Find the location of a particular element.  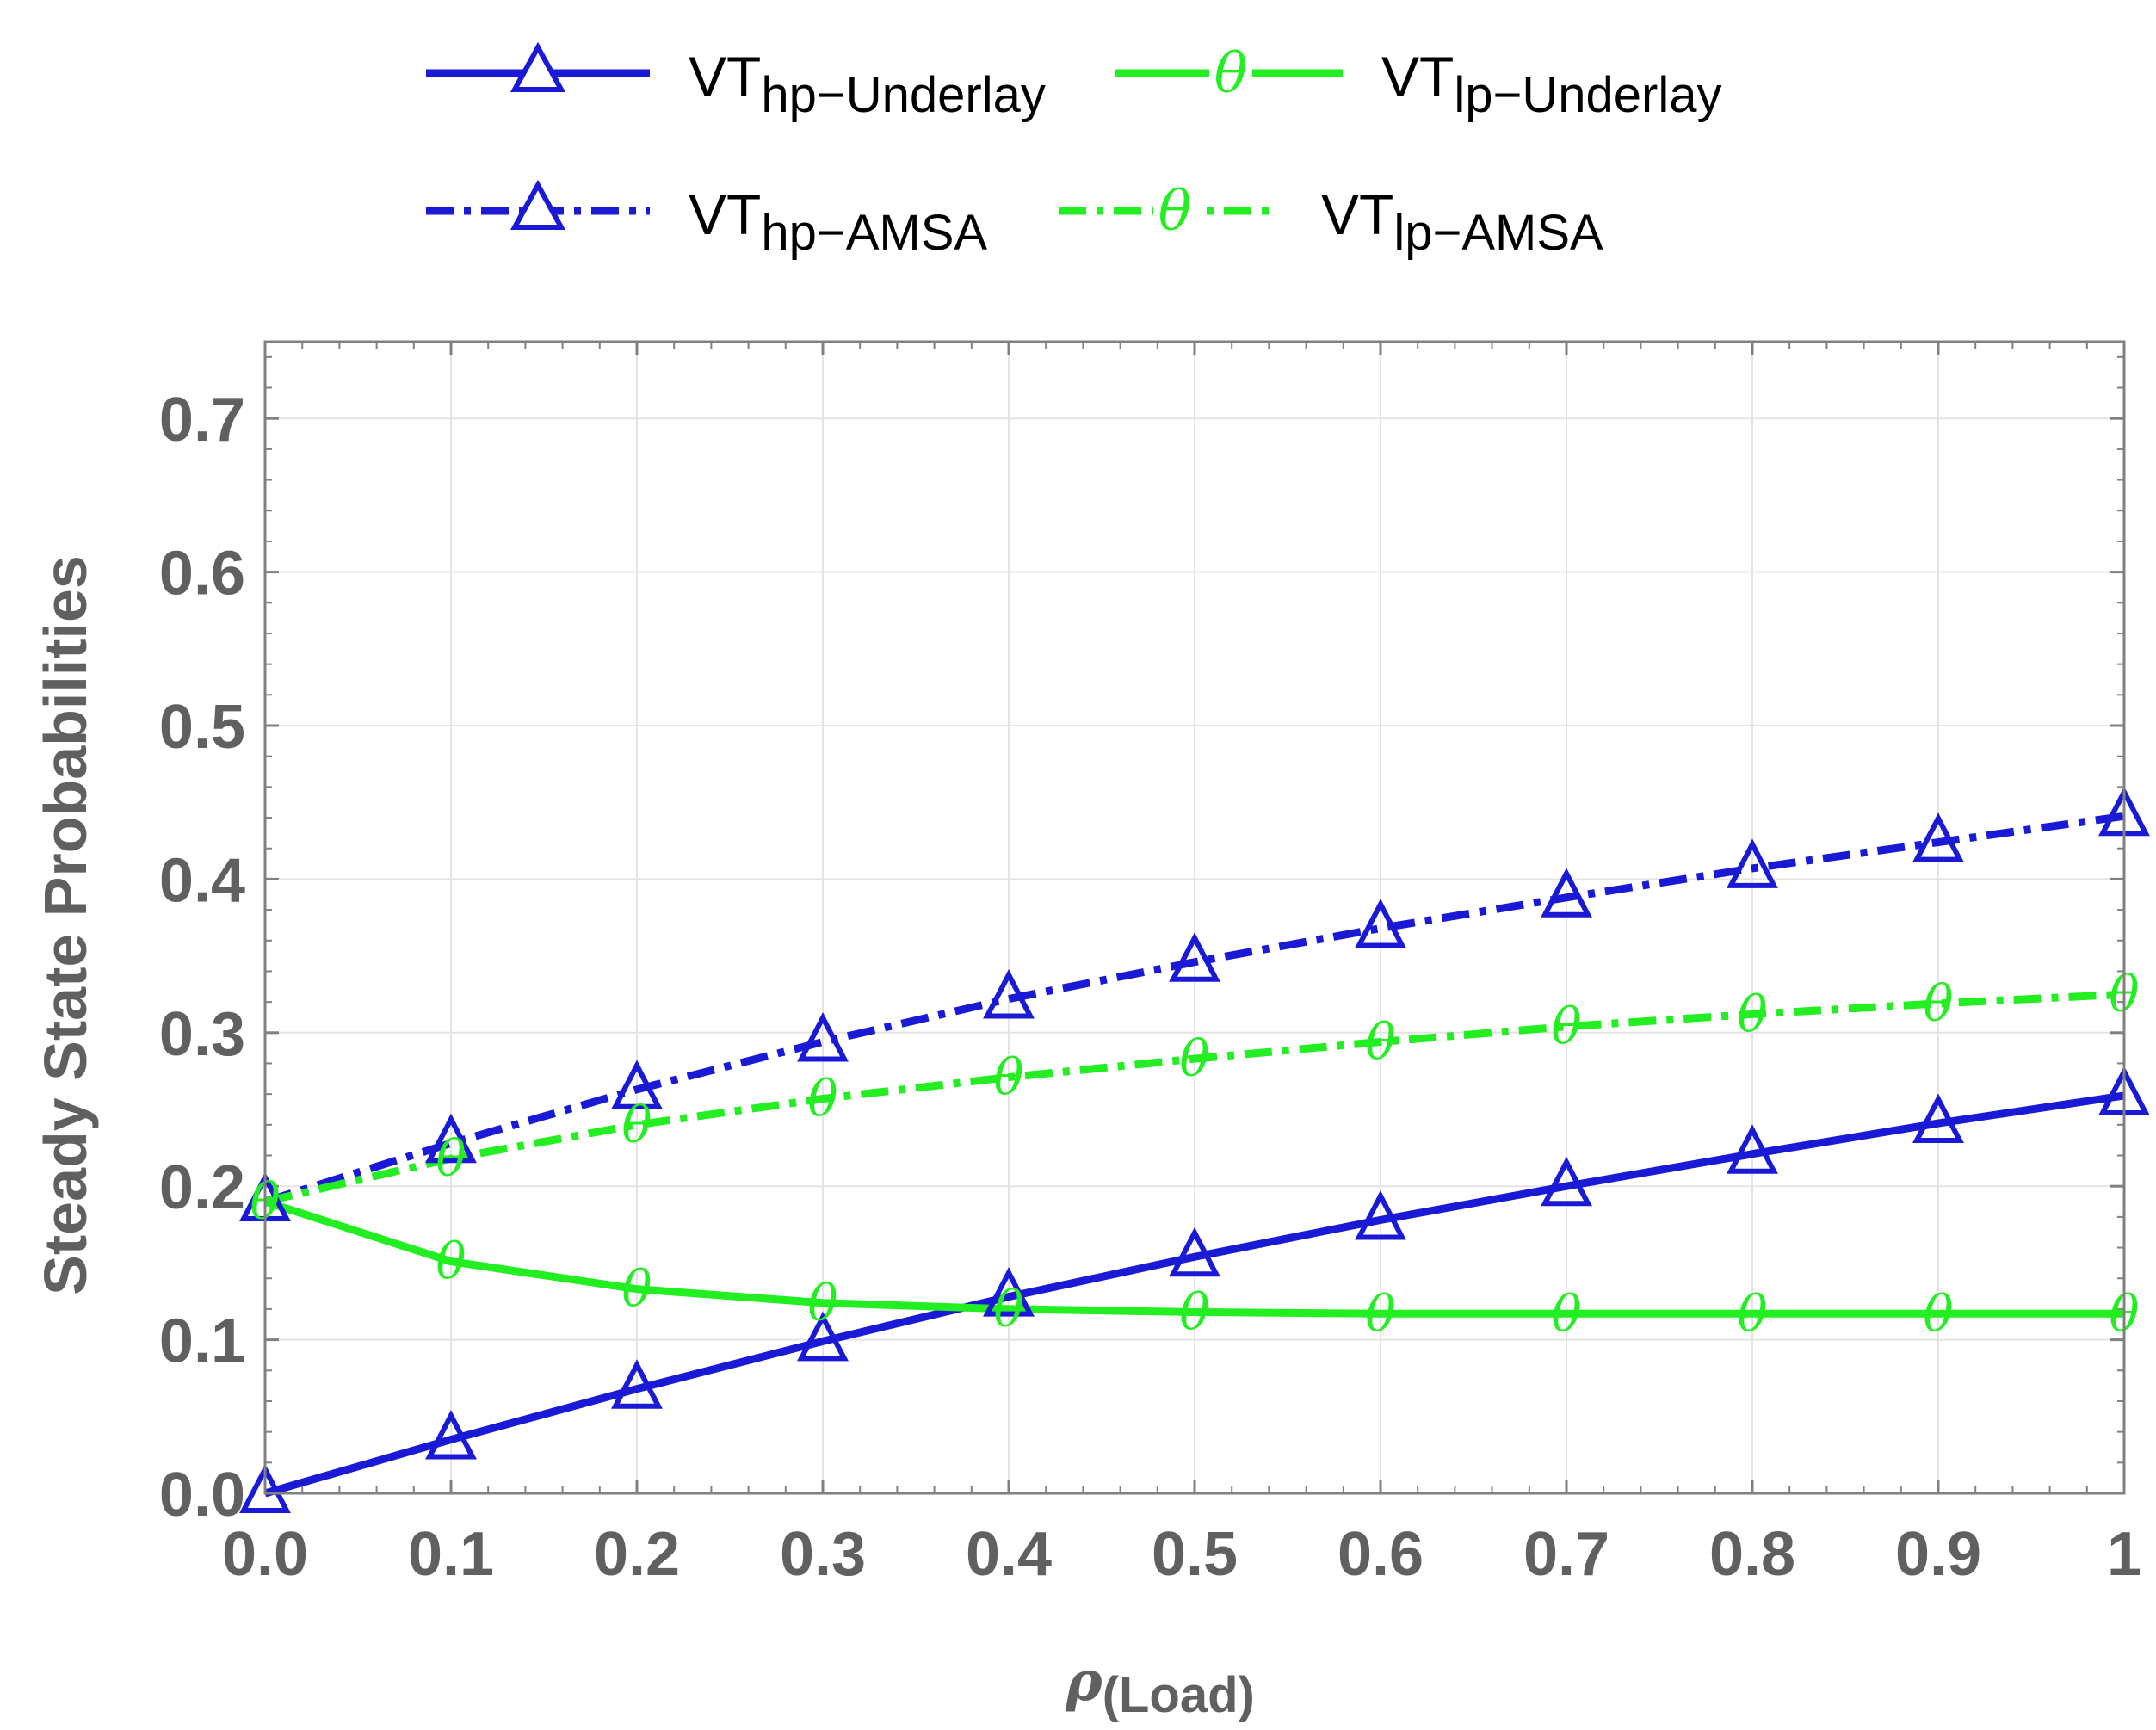

x-tick-label: 0.6 is located at coordinates (1380, 1554).